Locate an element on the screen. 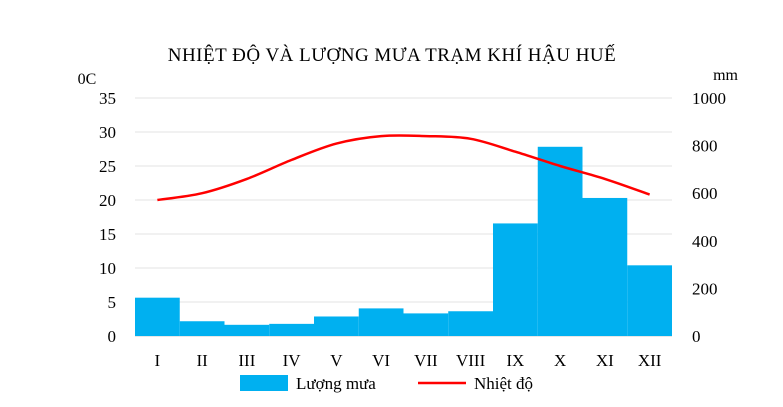 The image size is (783, 407). left-axis-tick-label: 35 is located at coordinates (107, 98).